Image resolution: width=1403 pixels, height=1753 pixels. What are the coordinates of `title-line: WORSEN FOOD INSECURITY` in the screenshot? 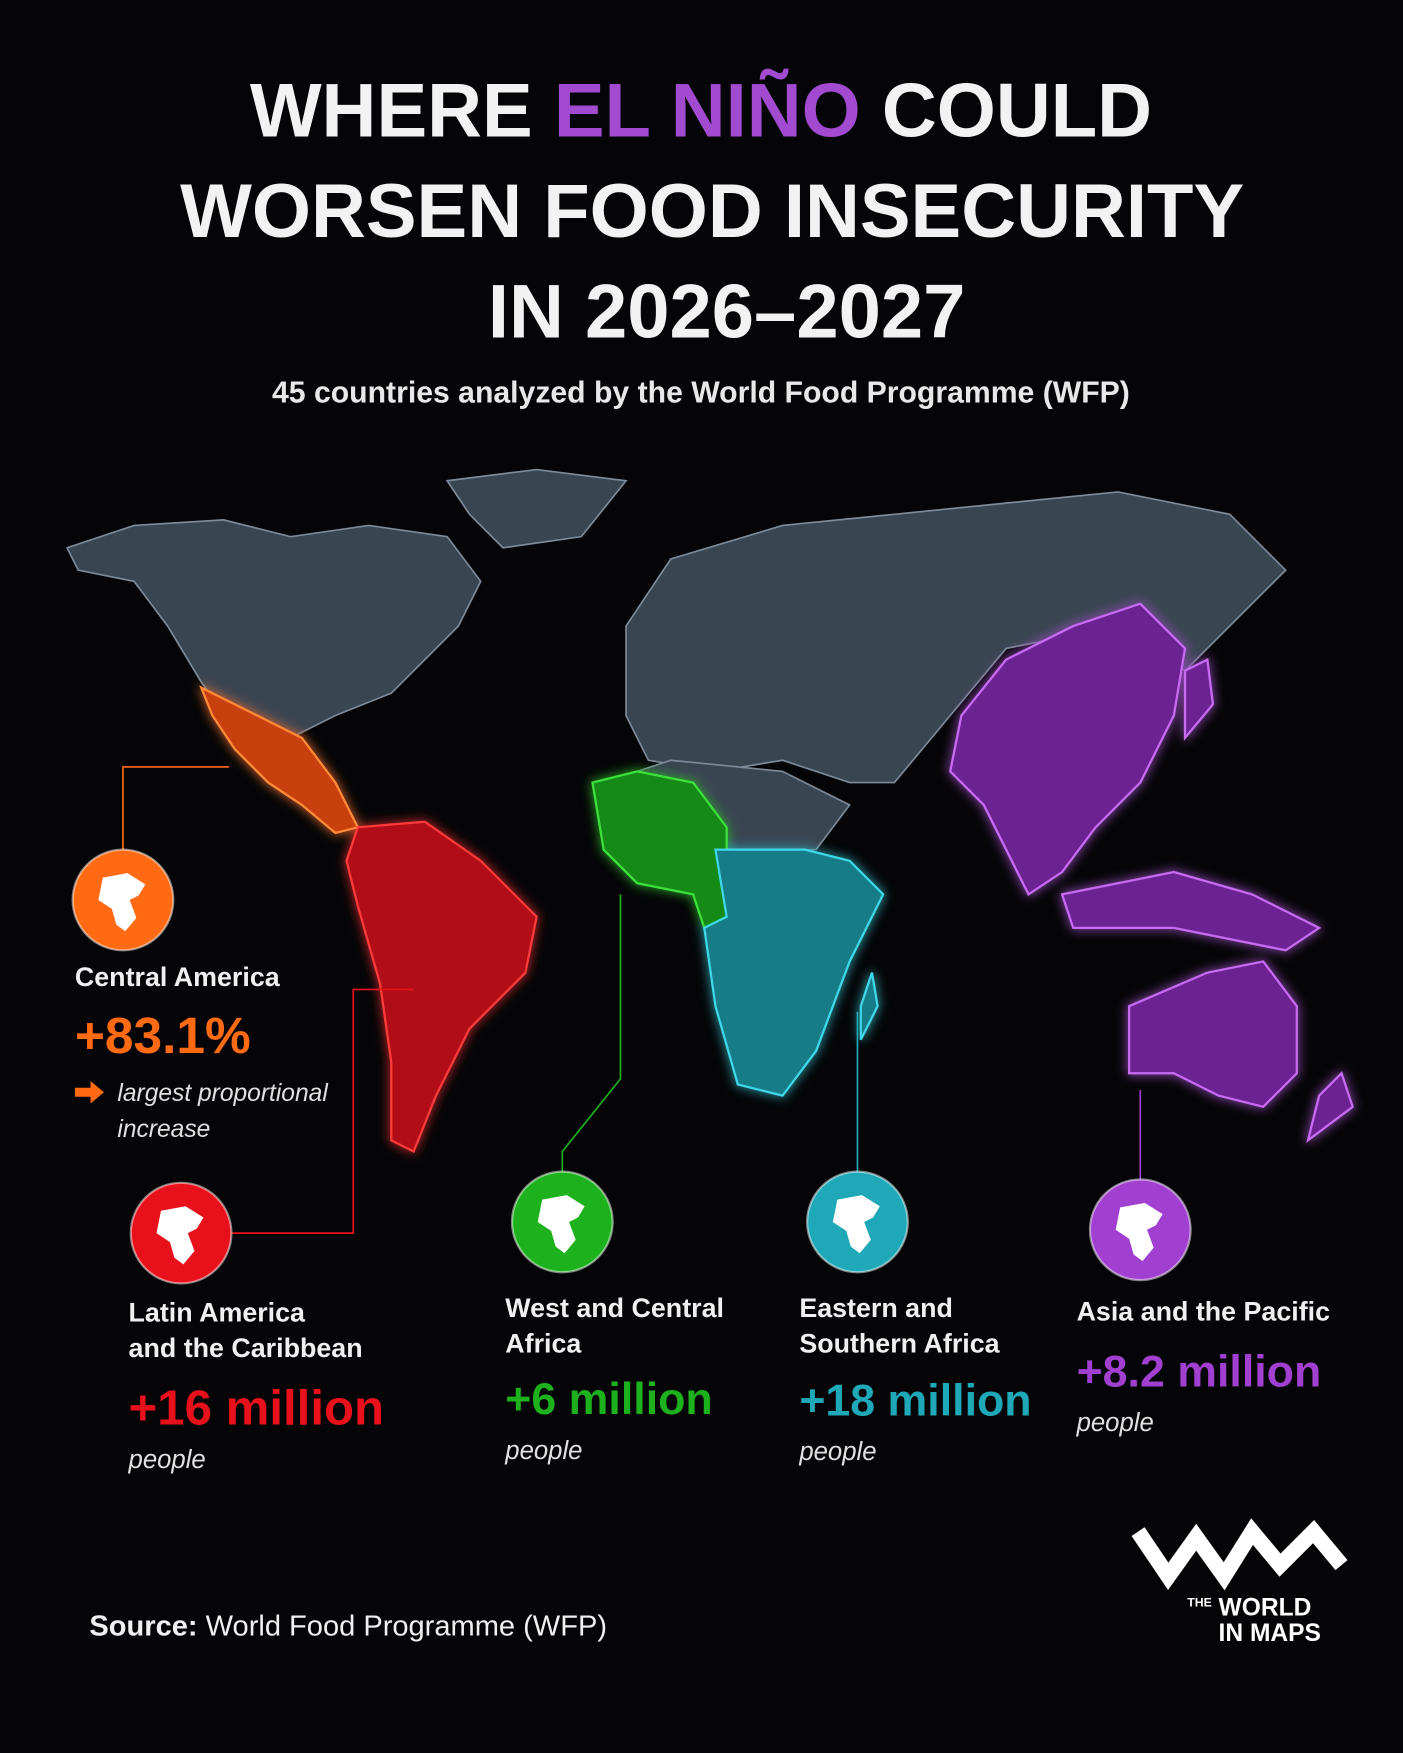 It's located at (712, 211).